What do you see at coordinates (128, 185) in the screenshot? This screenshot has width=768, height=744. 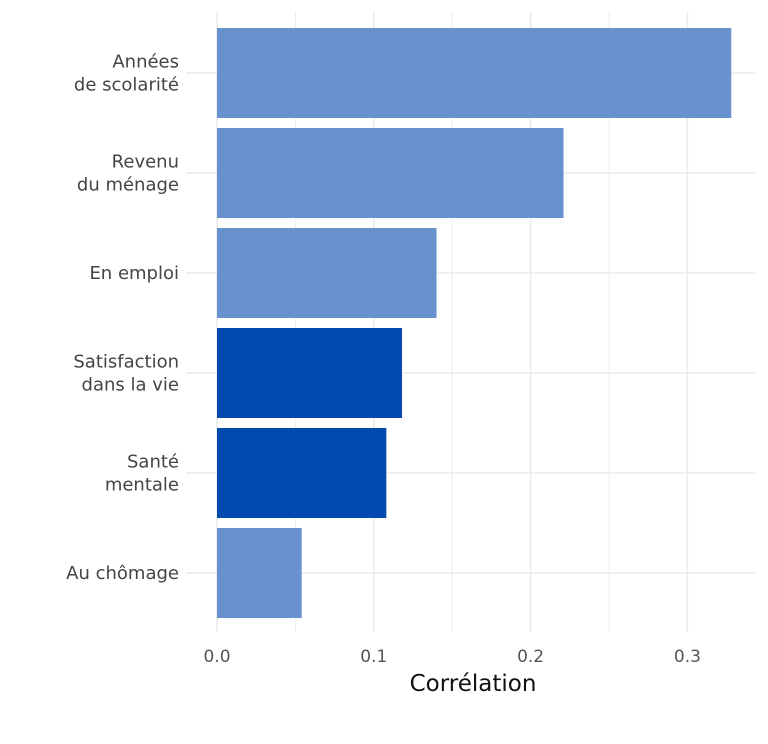 I see `category-label: du ménage` at bounding box center [128, 185].